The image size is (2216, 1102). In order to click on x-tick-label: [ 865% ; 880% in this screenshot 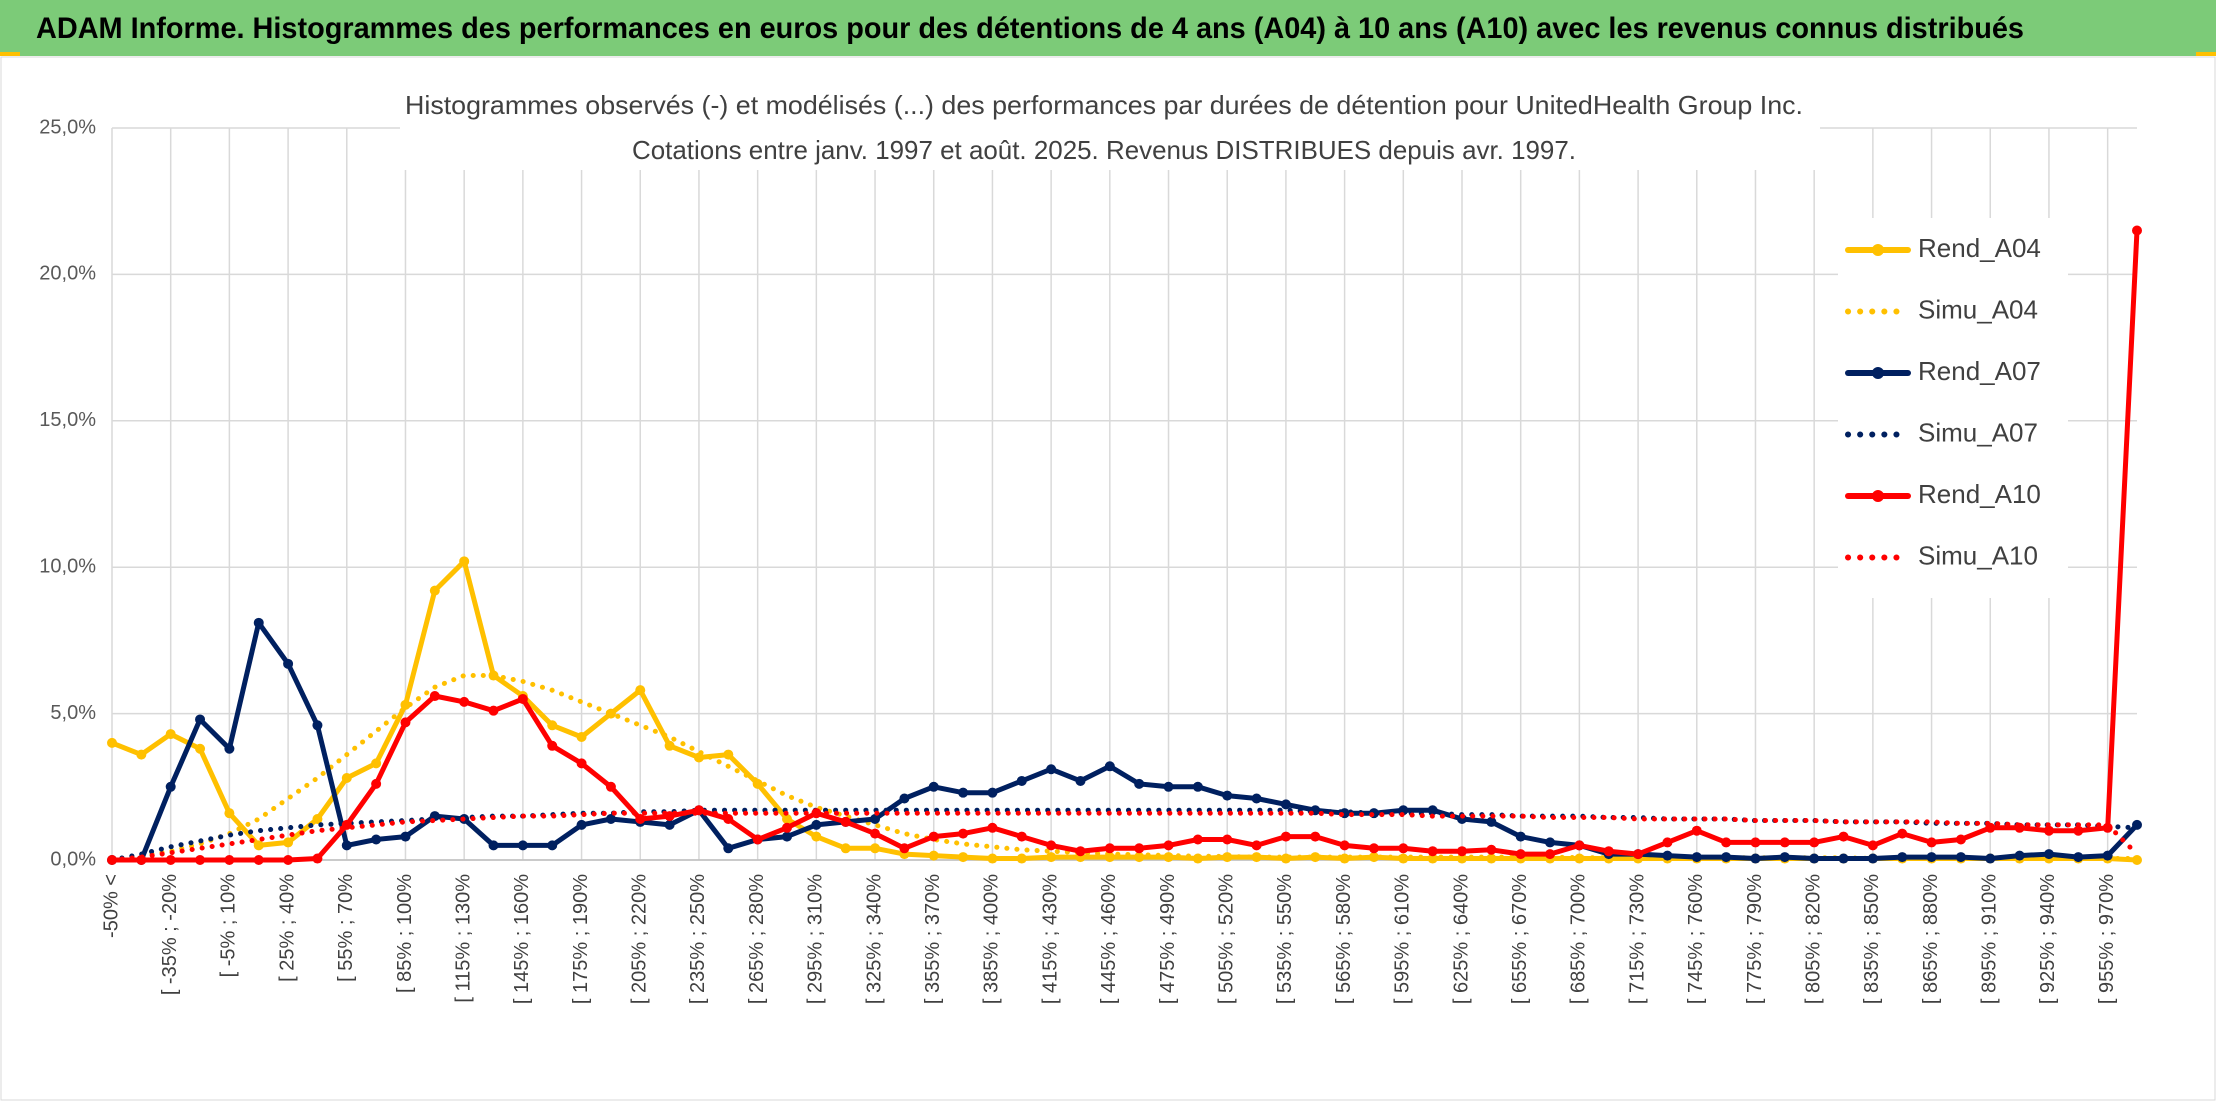, I will do `click(1931, 939)`.